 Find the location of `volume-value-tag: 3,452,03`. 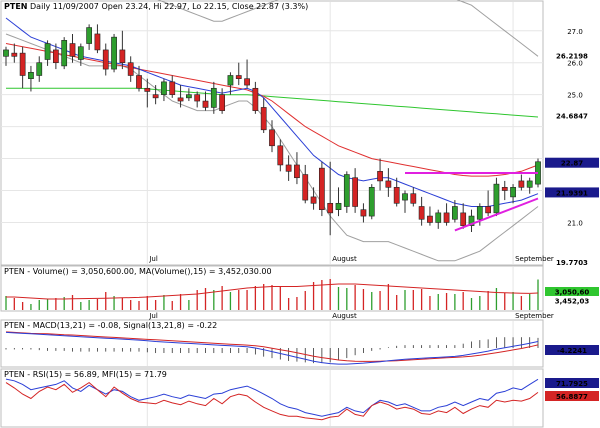

volume-value-tag: 3,452,03 is located at coordinates (572, 301).